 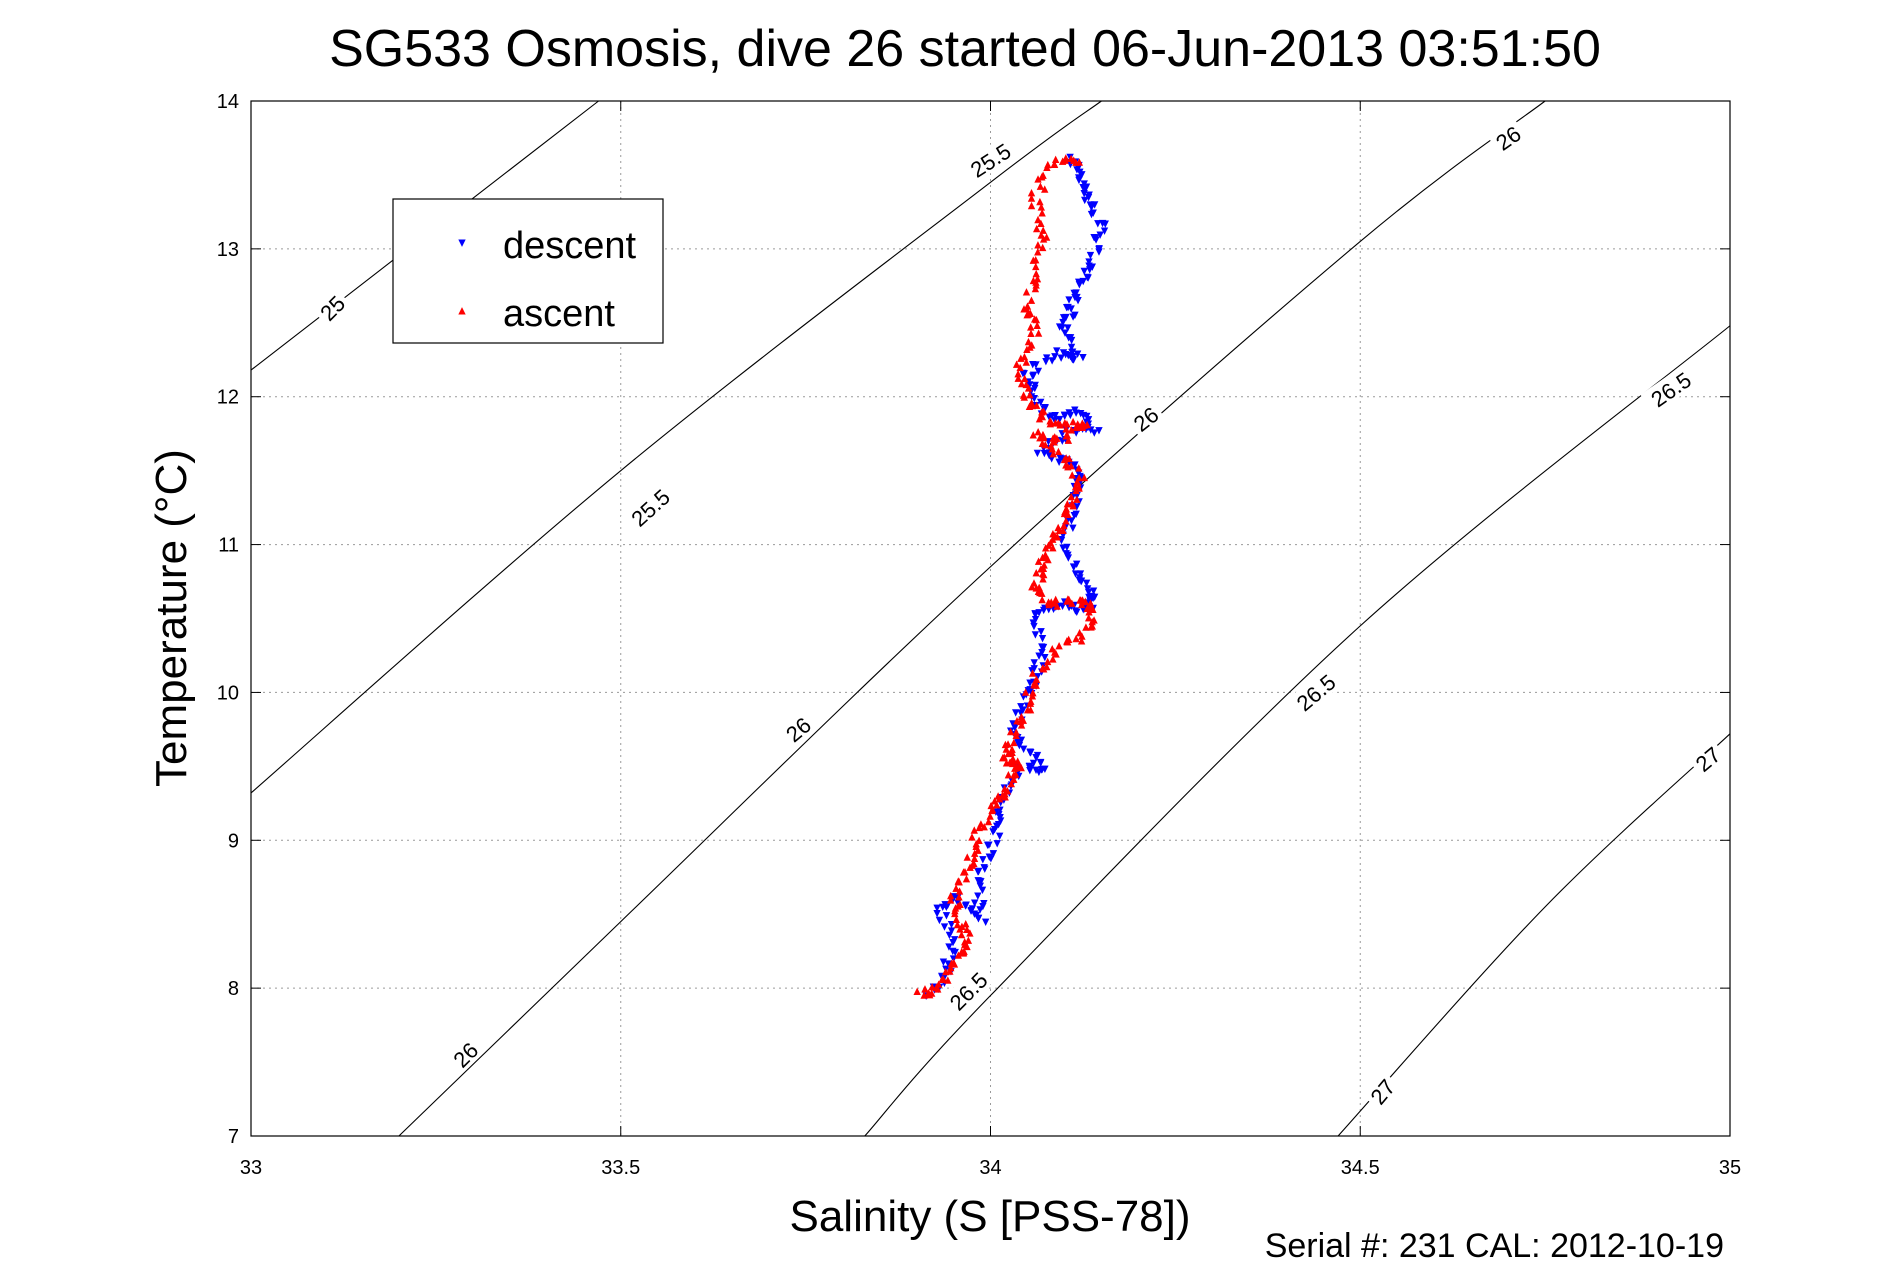 What do you see at coordinates (228, 693) in the screenshot?
I see `y-tick-label: 10` at bounding box center [228, 693].